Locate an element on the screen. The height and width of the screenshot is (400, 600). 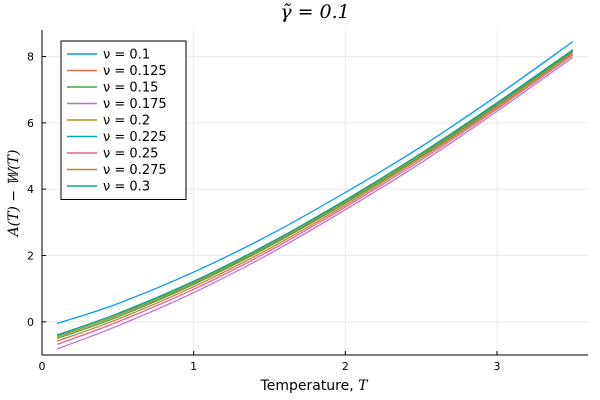
y-tick-label: 8 is located at coordinates (30, 57).